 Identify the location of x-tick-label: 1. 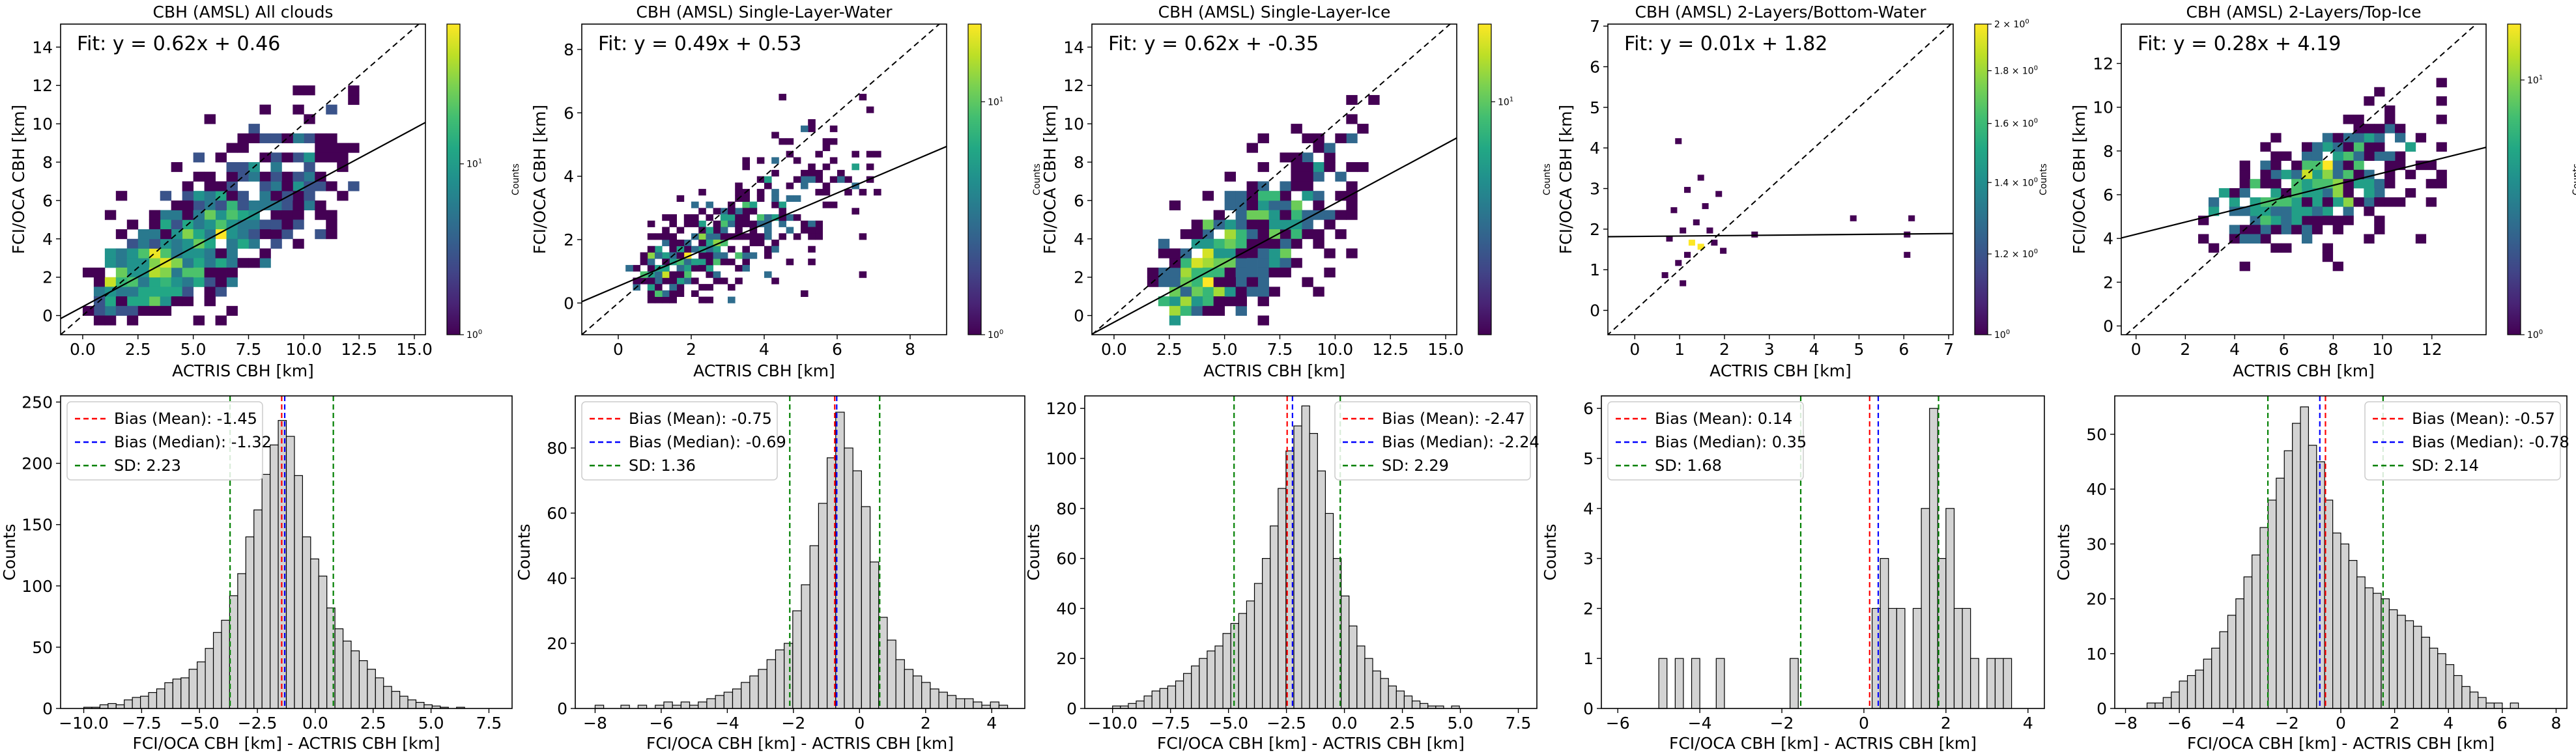
(1679, 350).